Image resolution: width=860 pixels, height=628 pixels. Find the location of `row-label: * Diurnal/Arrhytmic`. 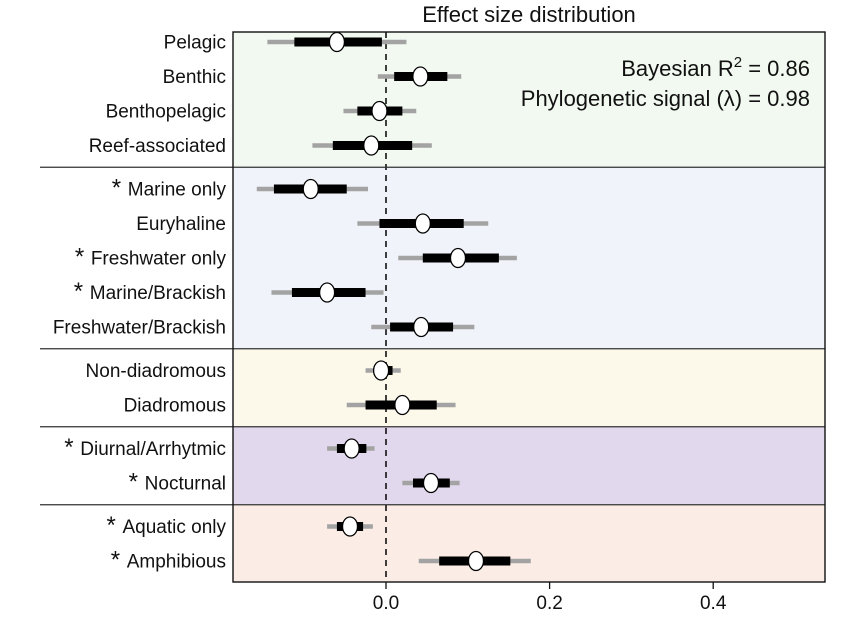

row-label: * Diurnal/Arrhytmic is located at coordinates (145, 447).